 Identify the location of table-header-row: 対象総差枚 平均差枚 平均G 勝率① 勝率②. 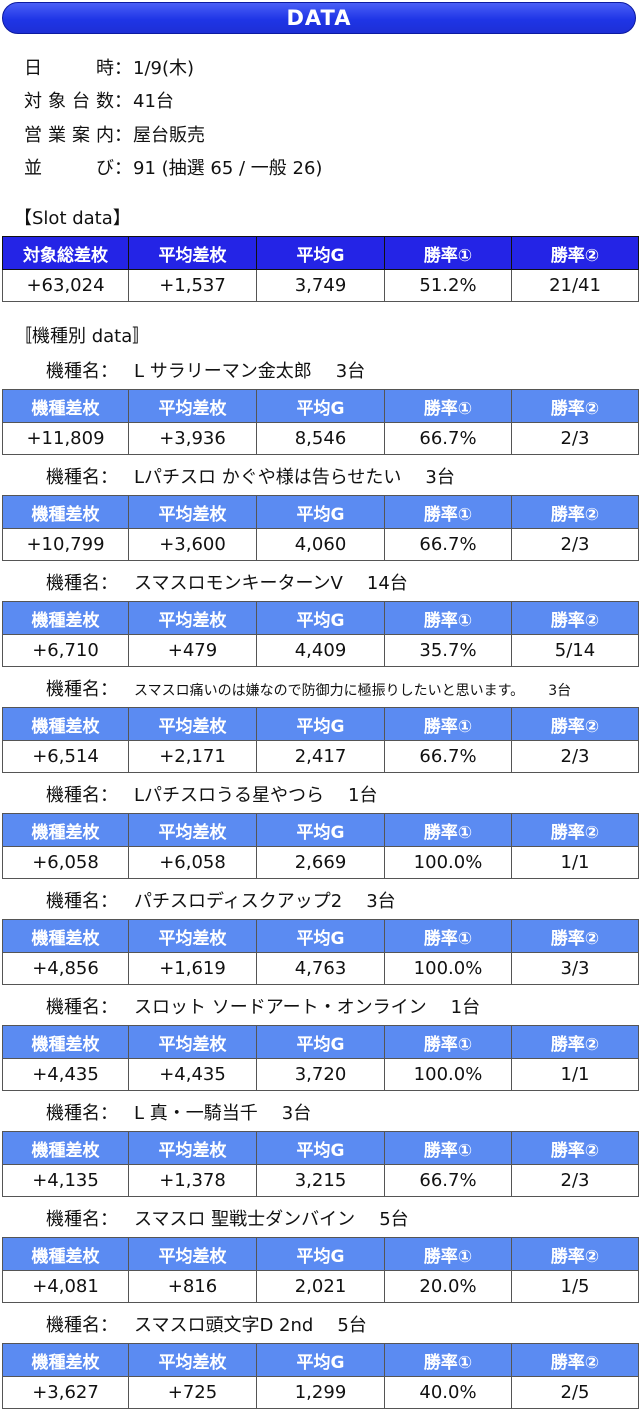
(320, 253).